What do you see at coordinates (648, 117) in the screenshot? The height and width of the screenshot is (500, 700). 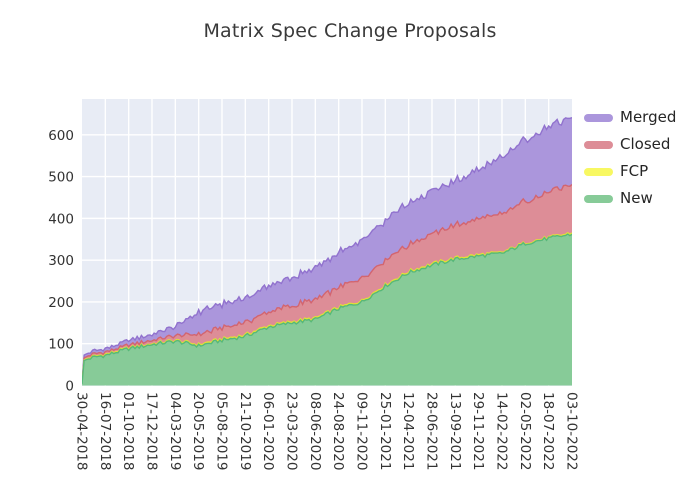 I see `legend-label-merged: Merged` at bounding box center [648, 117].